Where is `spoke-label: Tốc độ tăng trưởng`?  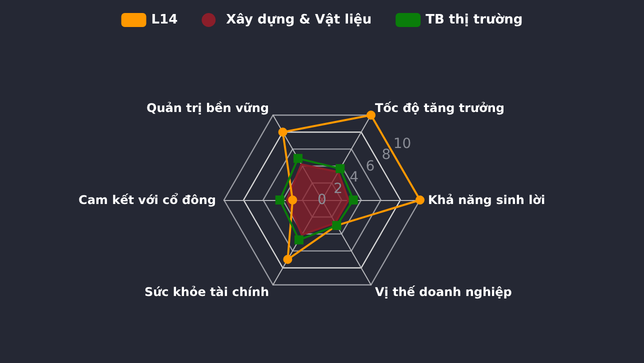 spoke-label: Tốc độ tăng trưởng is located at coordinates (439, 108).